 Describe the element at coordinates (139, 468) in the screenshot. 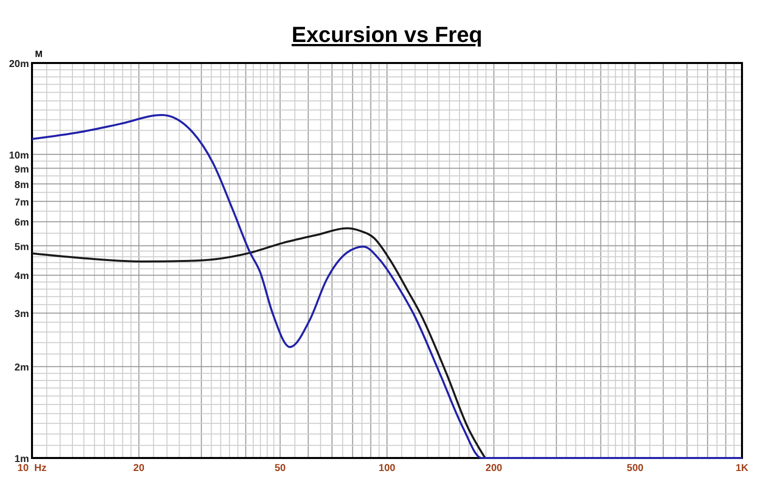

I see `x-tick-label: 20` at that location.